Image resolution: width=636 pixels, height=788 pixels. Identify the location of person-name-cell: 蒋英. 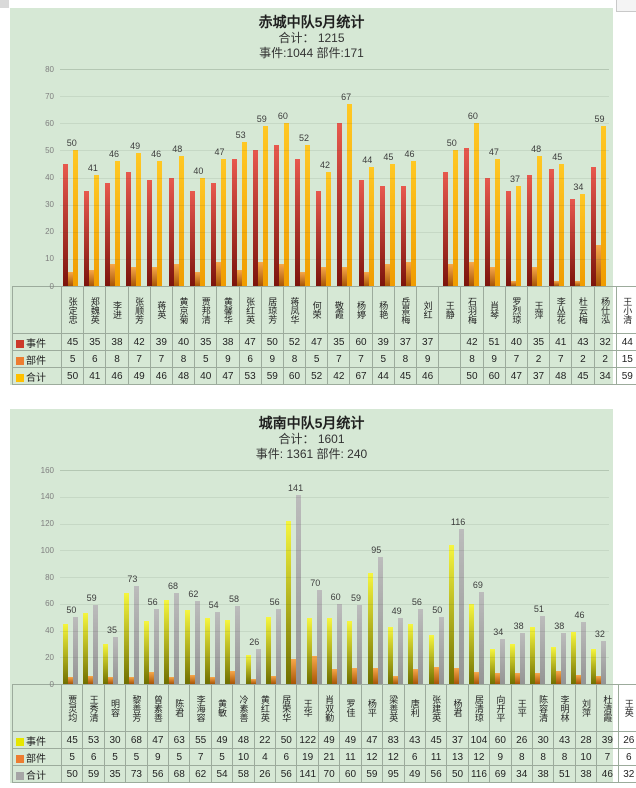
(161, 310).